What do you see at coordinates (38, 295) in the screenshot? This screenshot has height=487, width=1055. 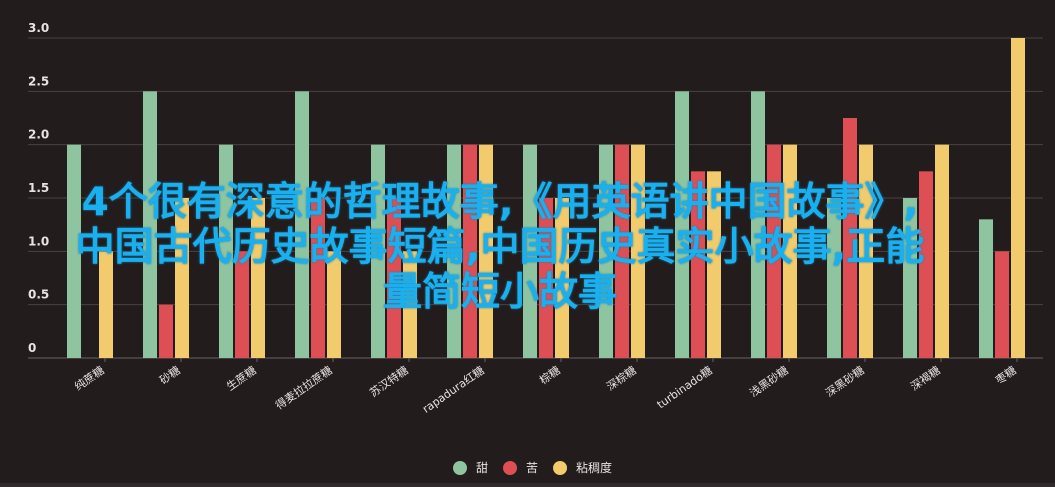 I see `y-tick-label: 0.5` at bounding box center [38, 295].